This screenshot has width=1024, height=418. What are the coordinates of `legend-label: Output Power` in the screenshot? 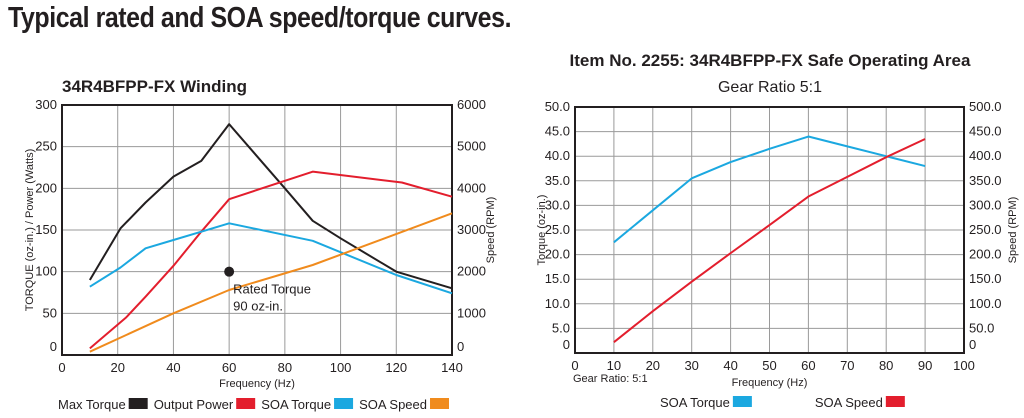 It's located at (194, 404).